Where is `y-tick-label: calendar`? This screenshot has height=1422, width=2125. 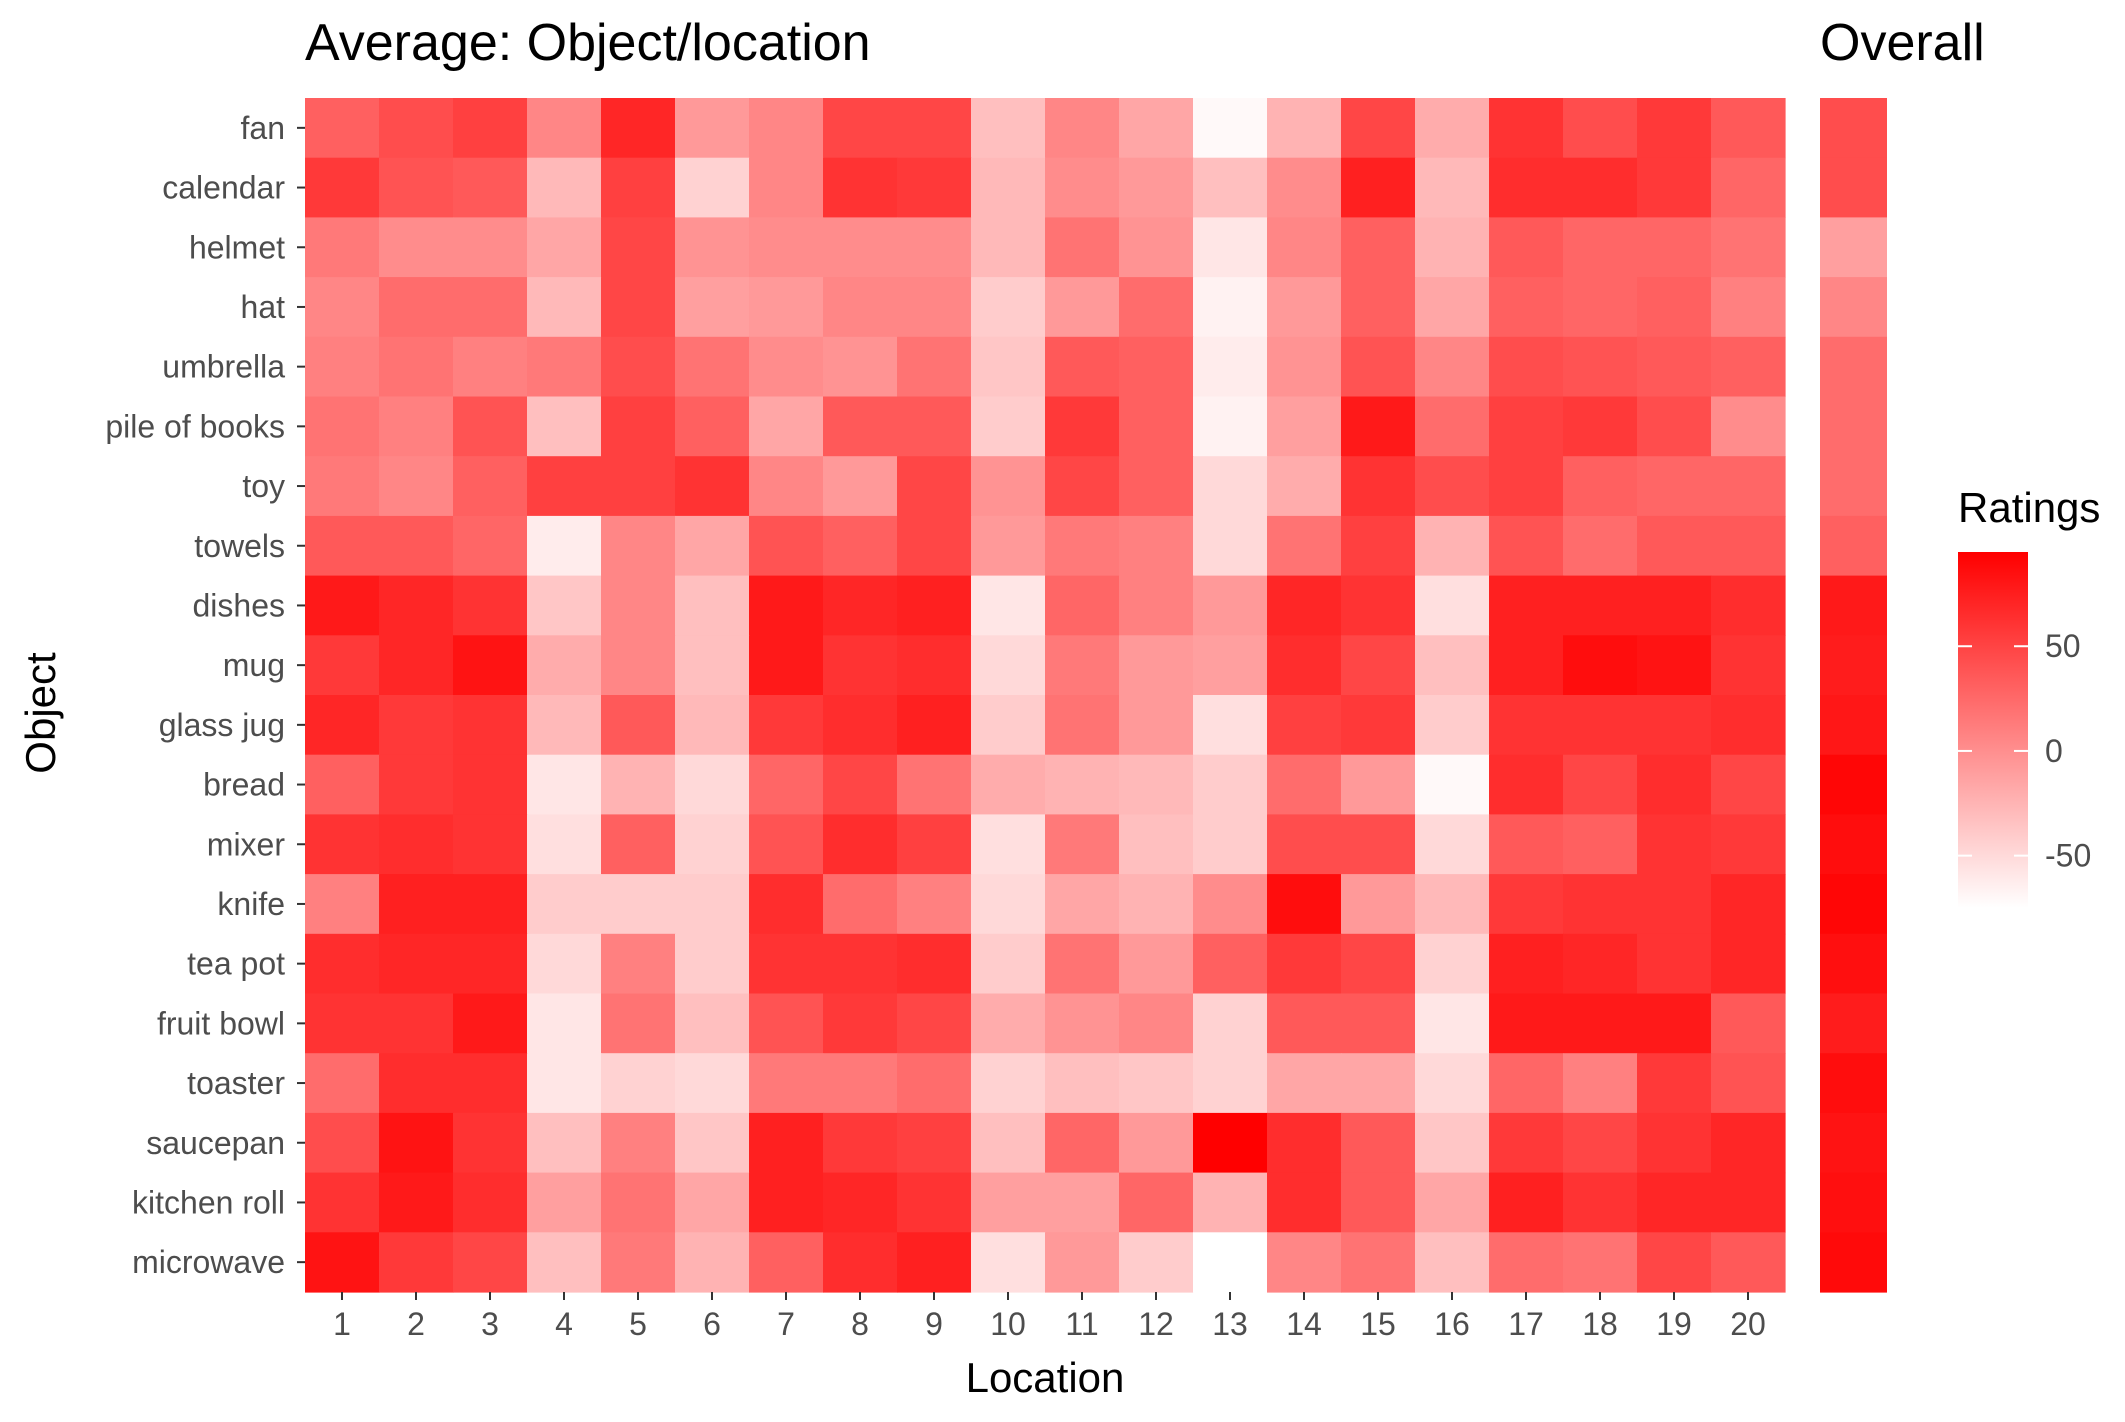
y-tick-label: calendar is located at coordinates (223, 188).